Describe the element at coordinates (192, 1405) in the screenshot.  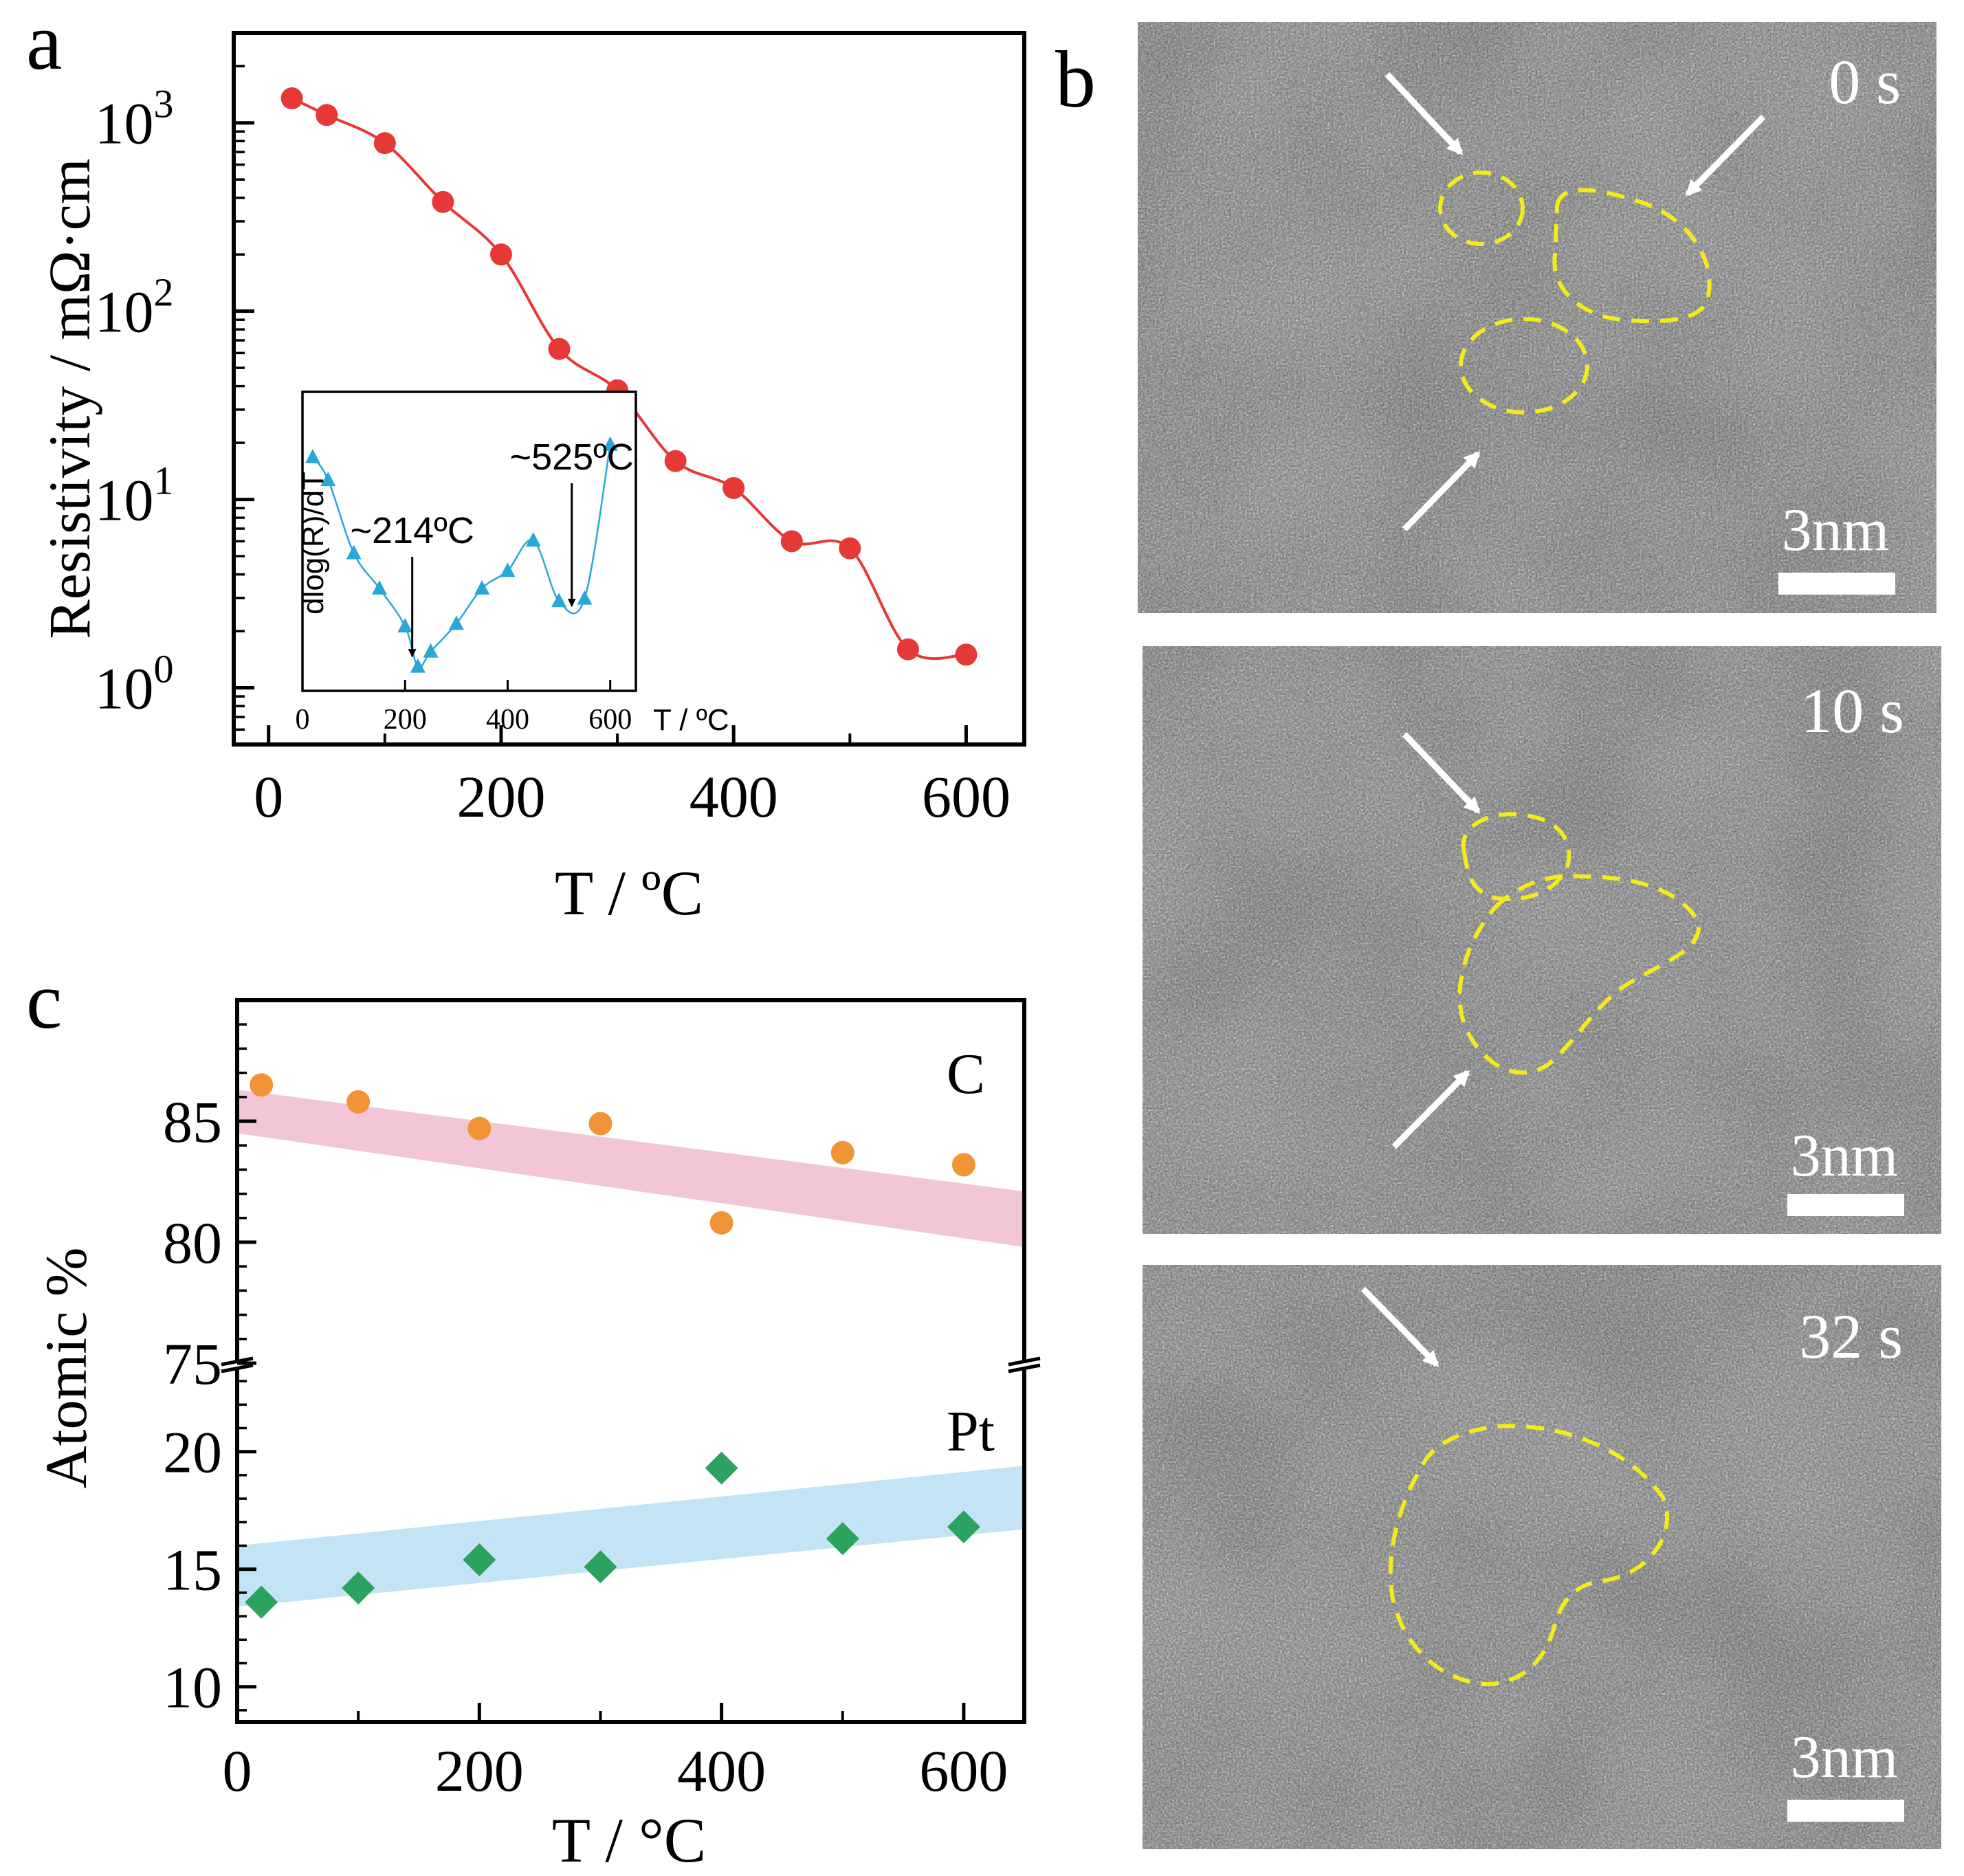
I see `panel-c-y-tick-labels: 75 80 85 10 15 20` at that location.